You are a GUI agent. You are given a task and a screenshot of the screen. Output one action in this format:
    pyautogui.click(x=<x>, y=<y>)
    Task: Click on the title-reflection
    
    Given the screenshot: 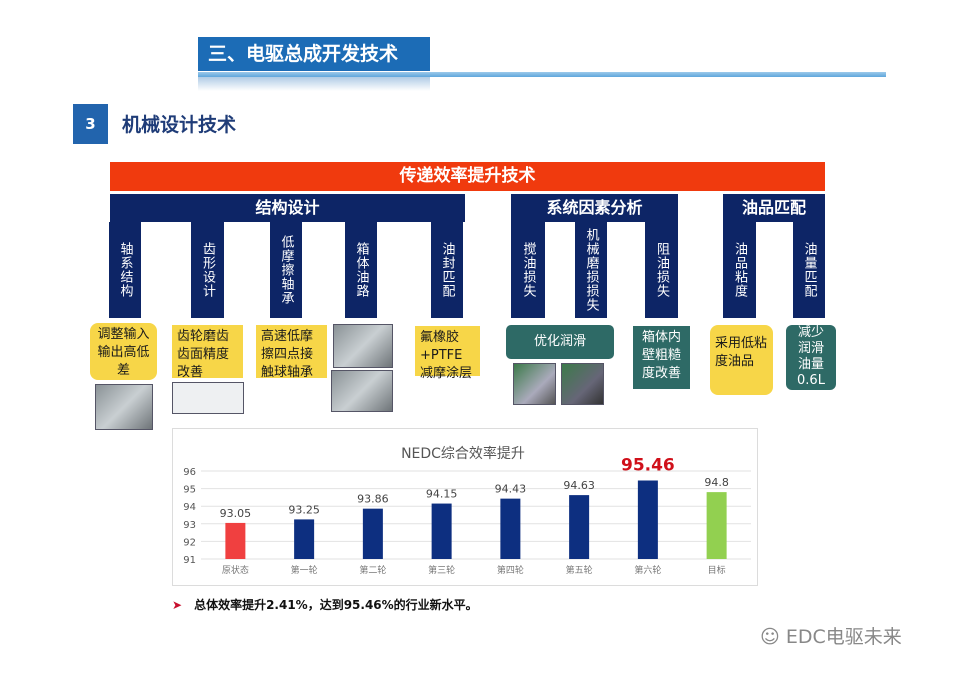 What is the action you would take?
    pyautogui.click(x=314, y=84)
    